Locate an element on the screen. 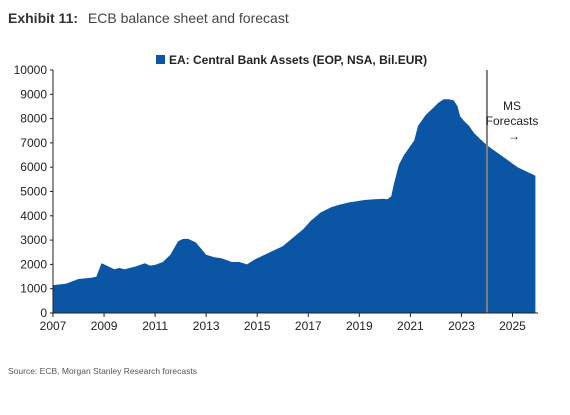 This screenshot has height=415, width=570. x-tick-label: 2015 is located at coordinates (257, 326).